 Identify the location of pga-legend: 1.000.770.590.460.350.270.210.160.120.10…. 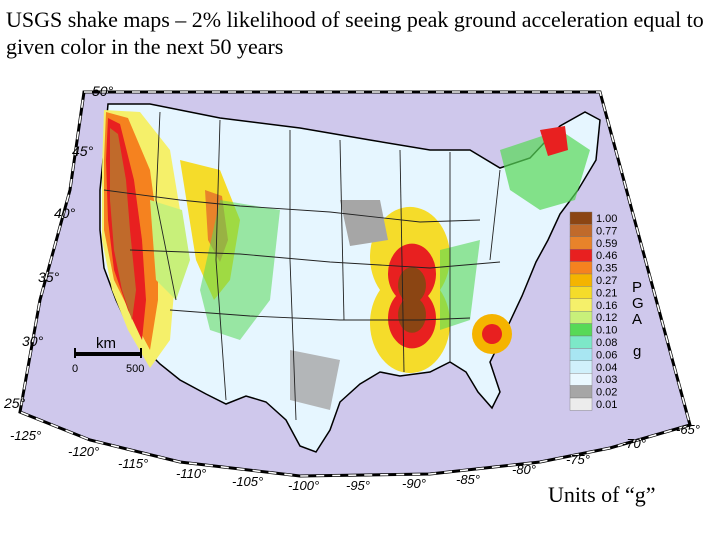
(606, 311).